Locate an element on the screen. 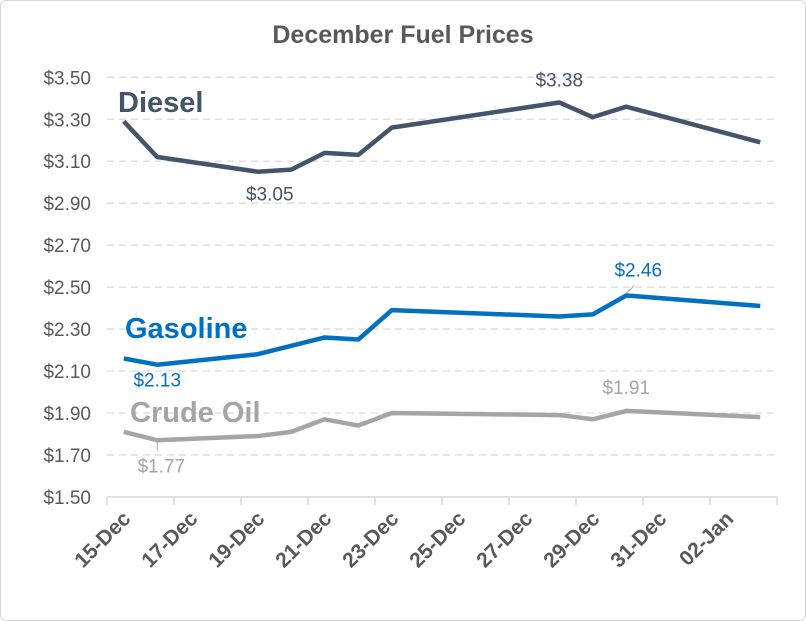  y-tick-label: $1.50 is located at coordinates (67, 498).